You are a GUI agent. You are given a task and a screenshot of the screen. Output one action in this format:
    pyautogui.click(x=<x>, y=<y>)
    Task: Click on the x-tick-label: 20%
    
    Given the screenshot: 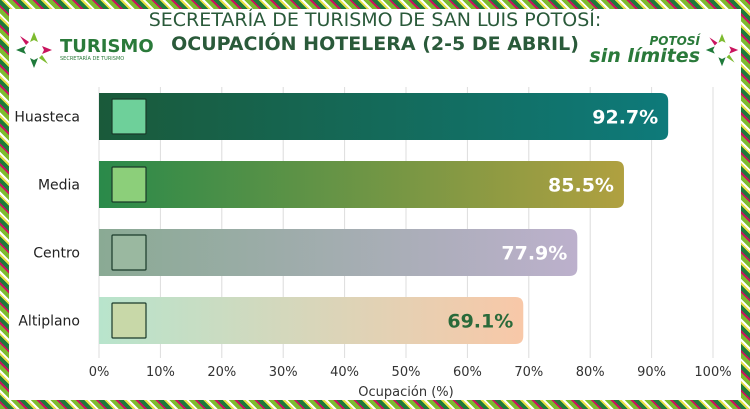 What is the action you would take?
    pyautogui.click(x=221, y=372)
    